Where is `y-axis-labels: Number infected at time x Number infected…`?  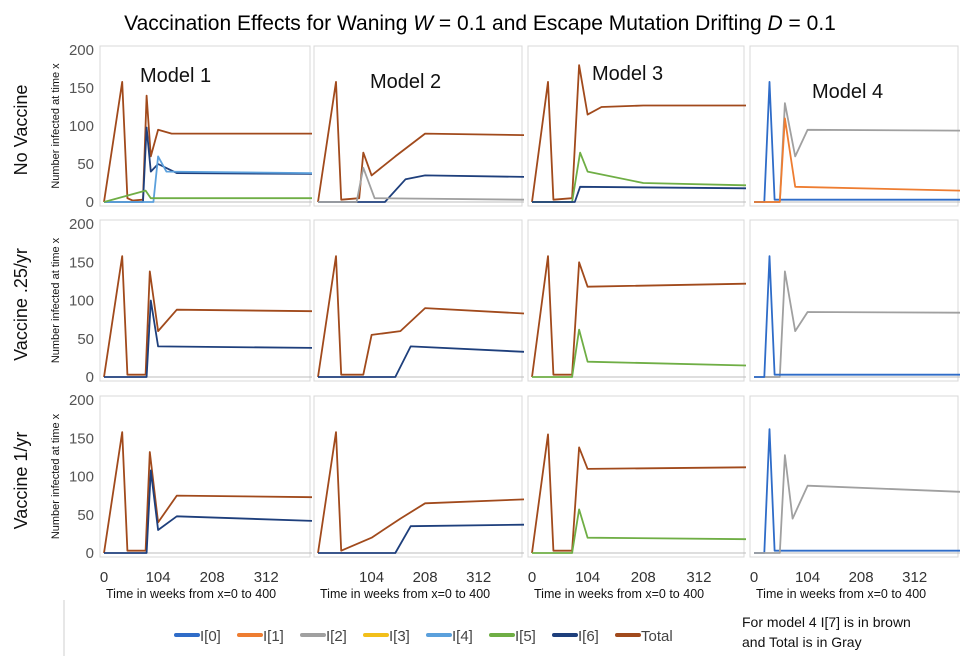 y-axis-labels: Number infected at time x Number infected… is located at coordinates (56, 301).